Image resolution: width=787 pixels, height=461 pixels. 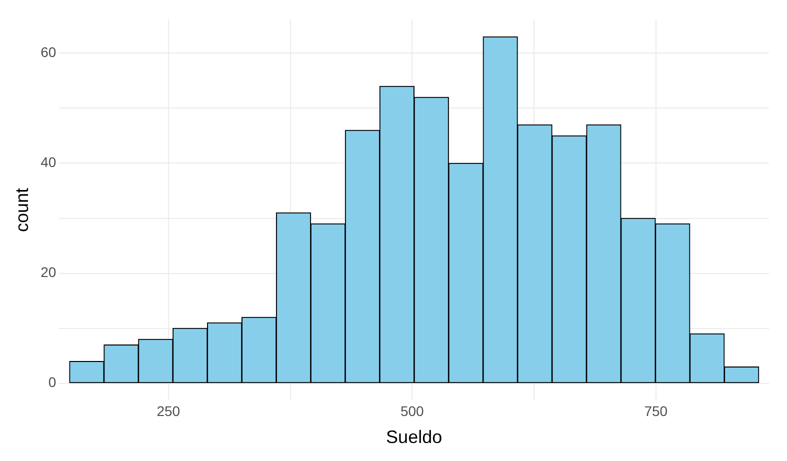 I want to click on y-tick-label: 60, so click(x=48, y=52).